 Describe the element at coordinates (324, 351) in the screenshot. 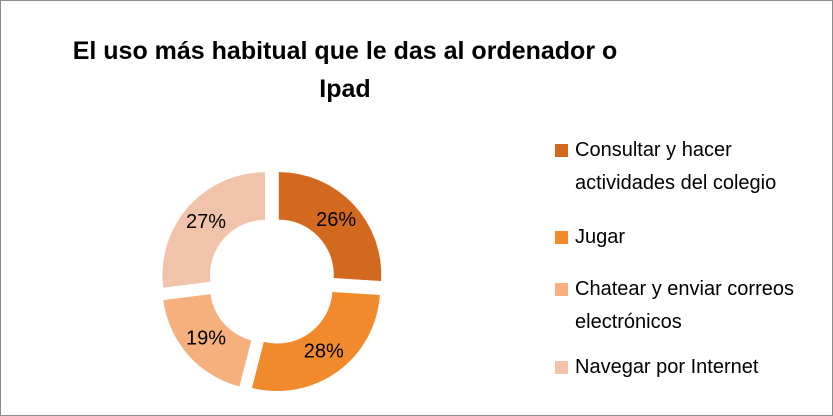

I see `data-label: 28%` at that location.